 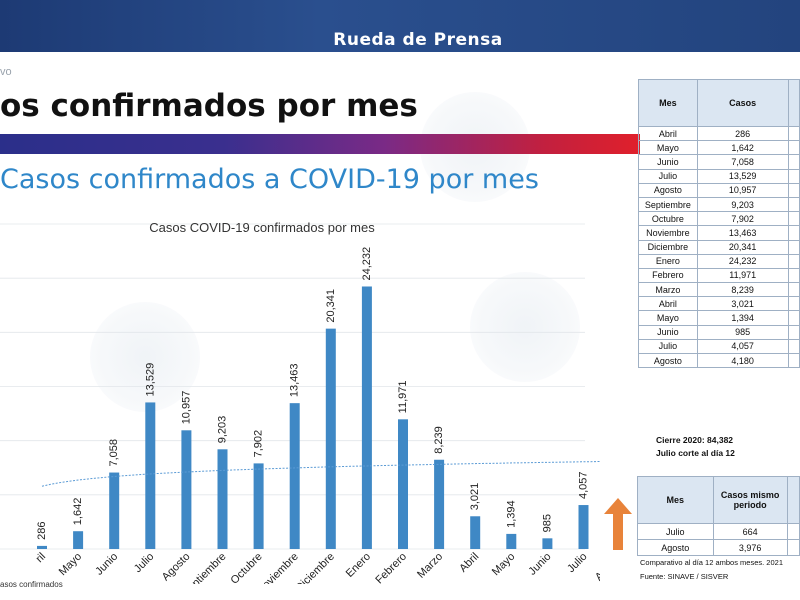 What do you see at coordinates (209, 106) in the screenshot?
I see `slide-title: os confirmados por mes` at bounding box center [209, 106].